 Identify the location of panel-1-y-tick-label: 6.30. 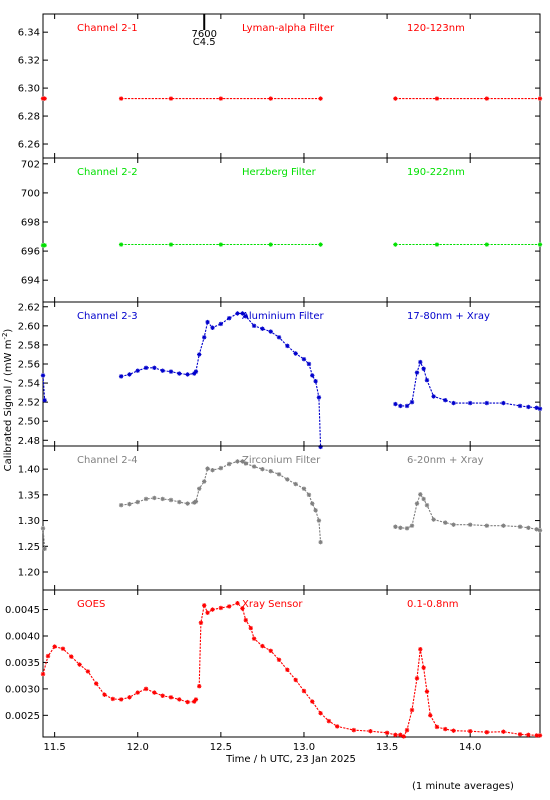
(29, 89).